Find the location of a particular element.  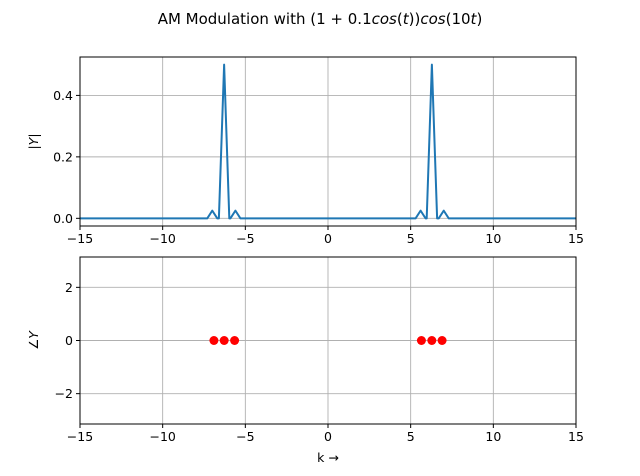

magnitude-xtick-label-5: 10 is located at coordinates (493, 238).